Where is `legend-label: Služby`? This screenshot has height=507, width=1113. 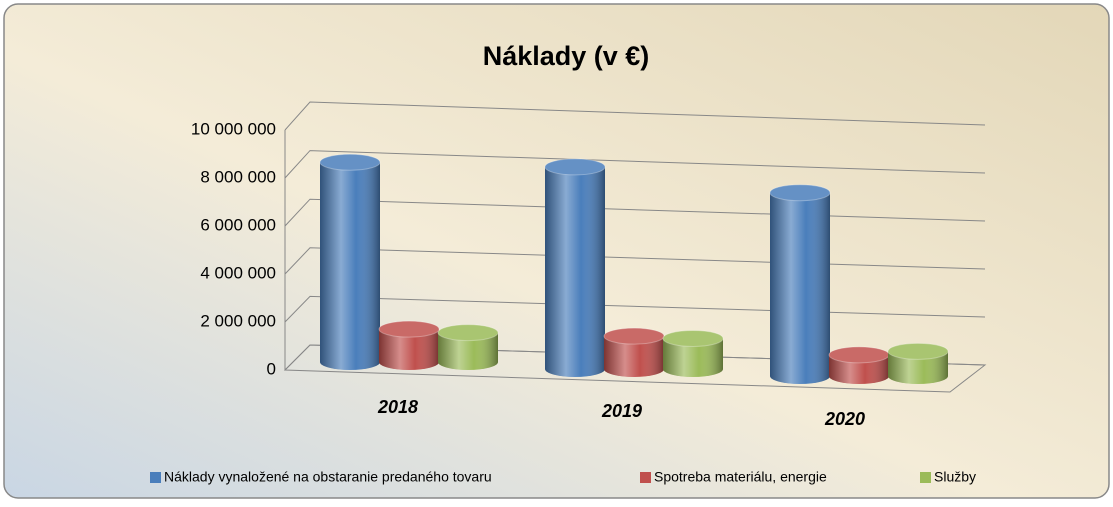
legend-label: Služby is located at coordinates (955, 477).